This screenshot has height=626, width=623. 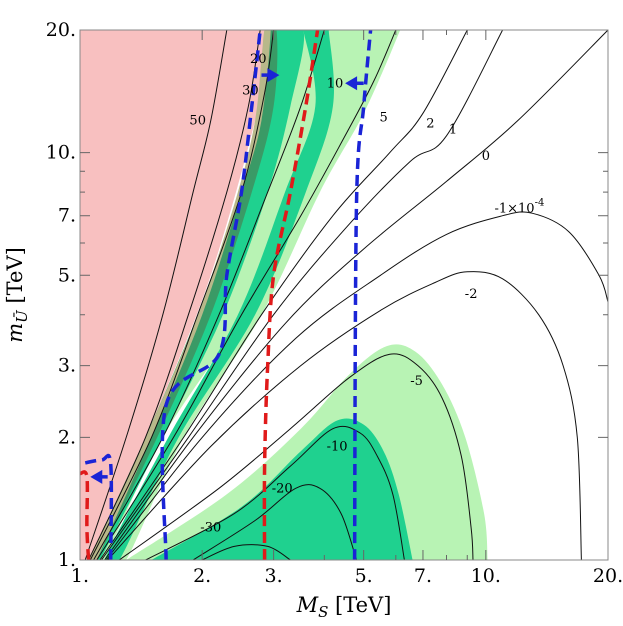 What do you see at coordinates (307, 605) in the screenshot?
I see `x-axis-title-main: M` at bounding box center [307, 605].